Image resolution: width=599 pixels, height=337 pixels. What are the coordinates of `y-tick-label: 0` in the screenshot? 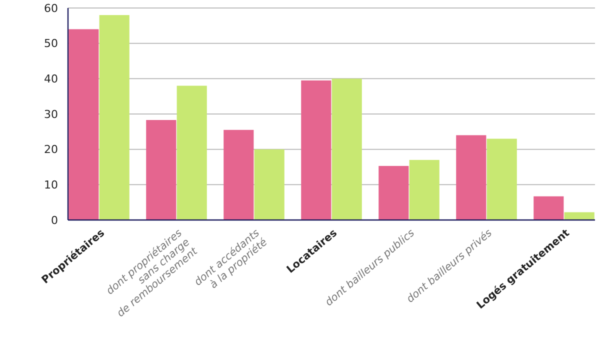 It's located at (54, 220).